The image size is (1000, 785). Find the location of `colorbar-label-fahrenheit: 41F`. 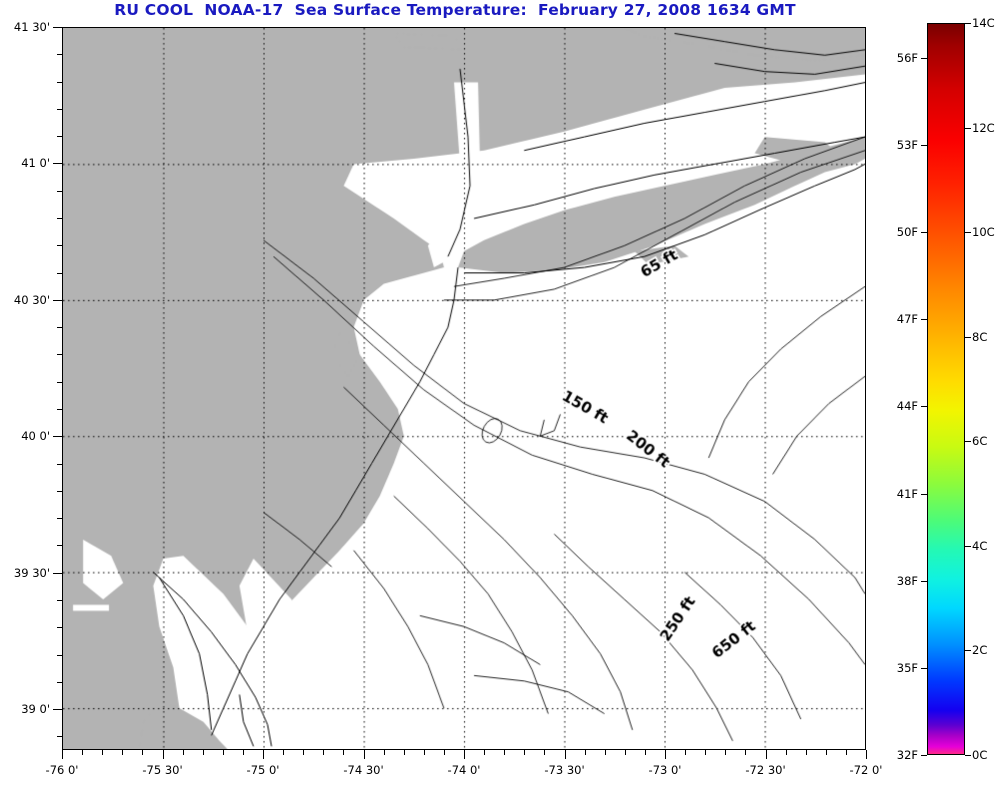

colorbar-label-fahrenheit: 41F is located at coordinates (907, 493).